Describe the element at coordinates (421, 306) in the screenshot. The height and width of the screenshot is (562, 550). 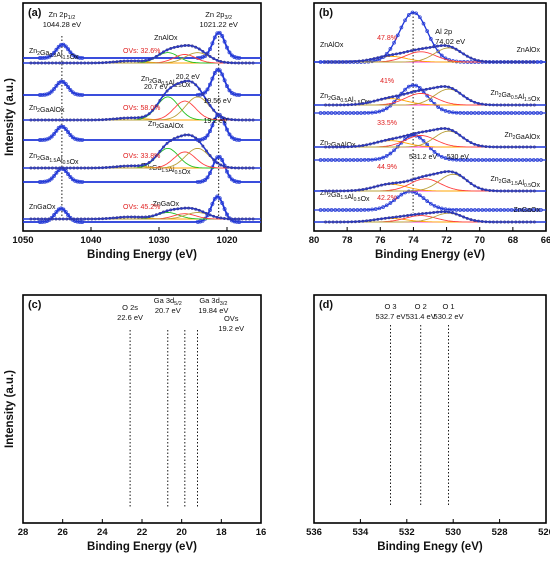
I see `header-label: O 2` at that location.